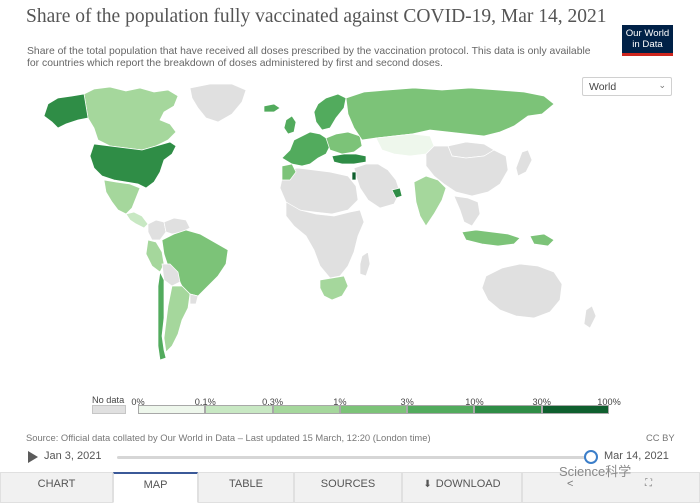  Describe the element at coordinates (450, 114) in the screenshot. I see `country-russia` at that location.